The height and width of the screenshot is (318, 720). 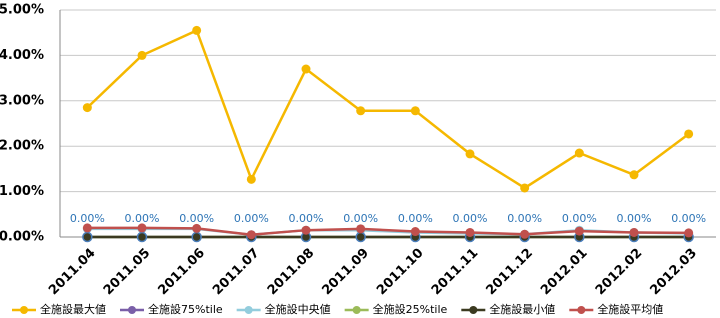 What do you see at coordinates (298, 309) in the screenshot?
I see `legend-label: 全施設中央値` at bounding box center [298, 309].